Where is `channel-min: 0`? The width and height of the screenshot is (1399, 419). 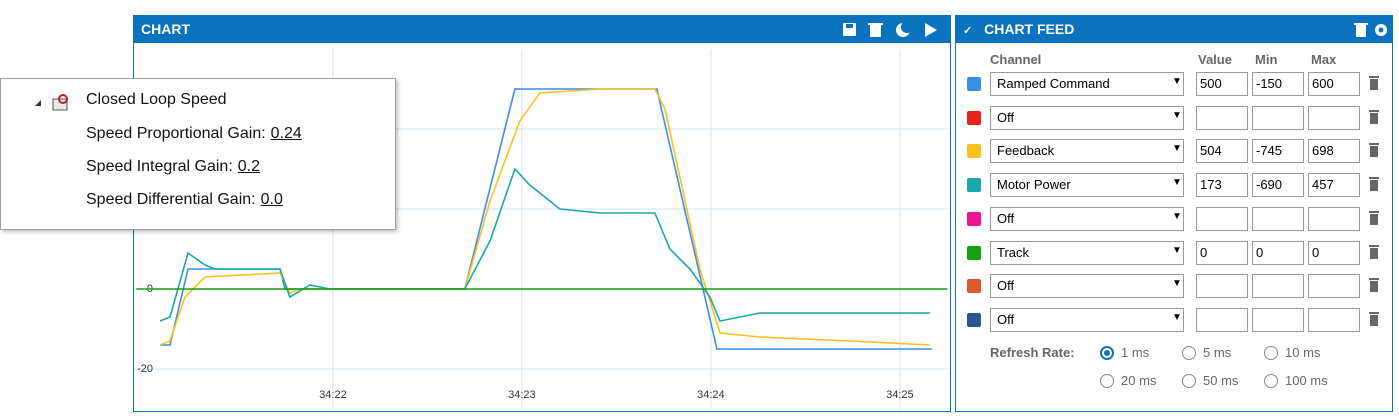 channel-min: 0 is located at coordinates (1278, 252).